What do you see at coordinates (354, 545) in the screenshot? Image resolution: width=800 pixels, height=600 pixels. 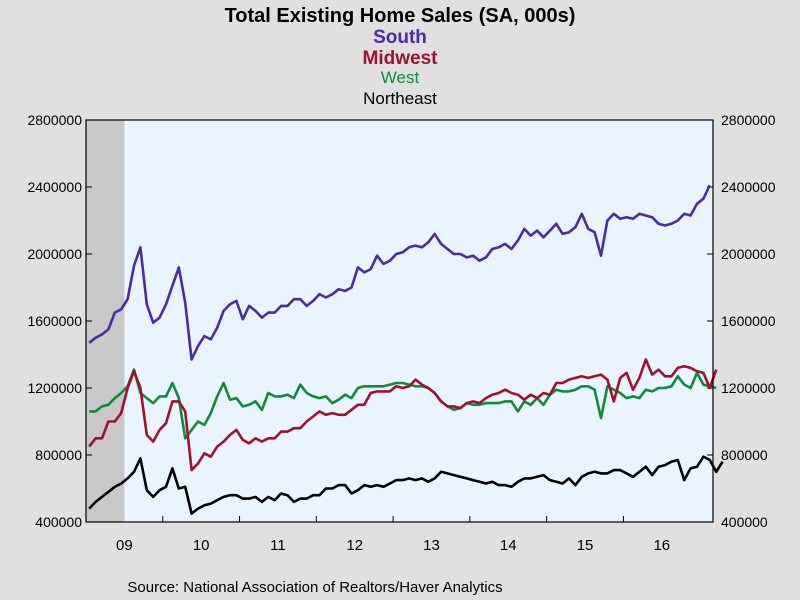 I see `x-tick-label: 12` at bounding box center [354, 545].